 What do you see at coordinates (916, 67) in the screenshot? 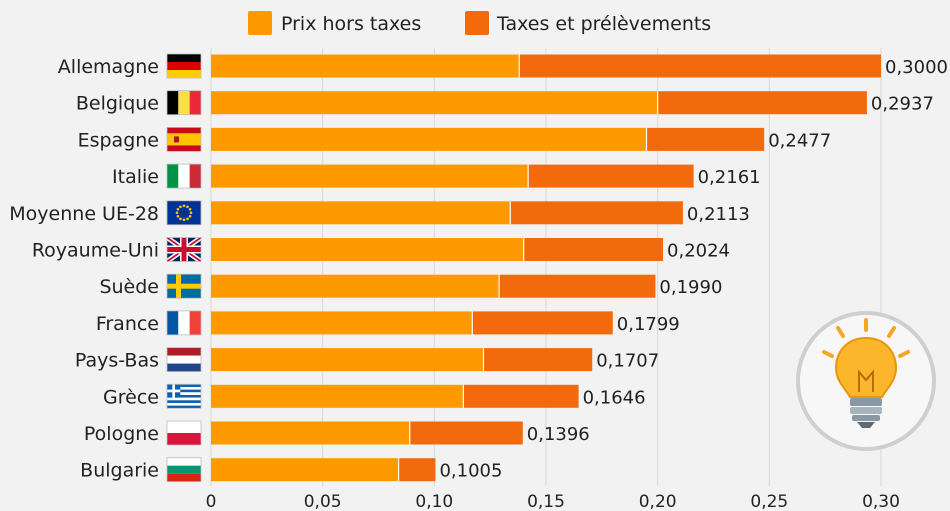
I see `total-label: 0,3000` at bounding box center [916, 67].